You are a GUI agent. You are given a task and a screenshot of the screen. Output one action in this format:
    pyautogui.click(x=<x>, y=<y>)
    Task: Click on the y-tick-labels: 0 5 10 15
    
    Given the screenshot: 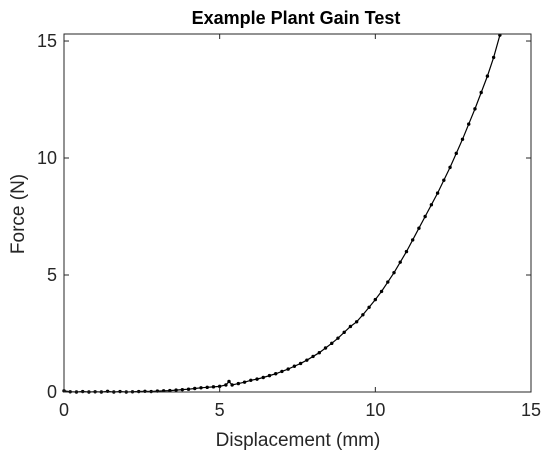 What is the action you would take?
    pyautogui.click(x=47, y=216)
    